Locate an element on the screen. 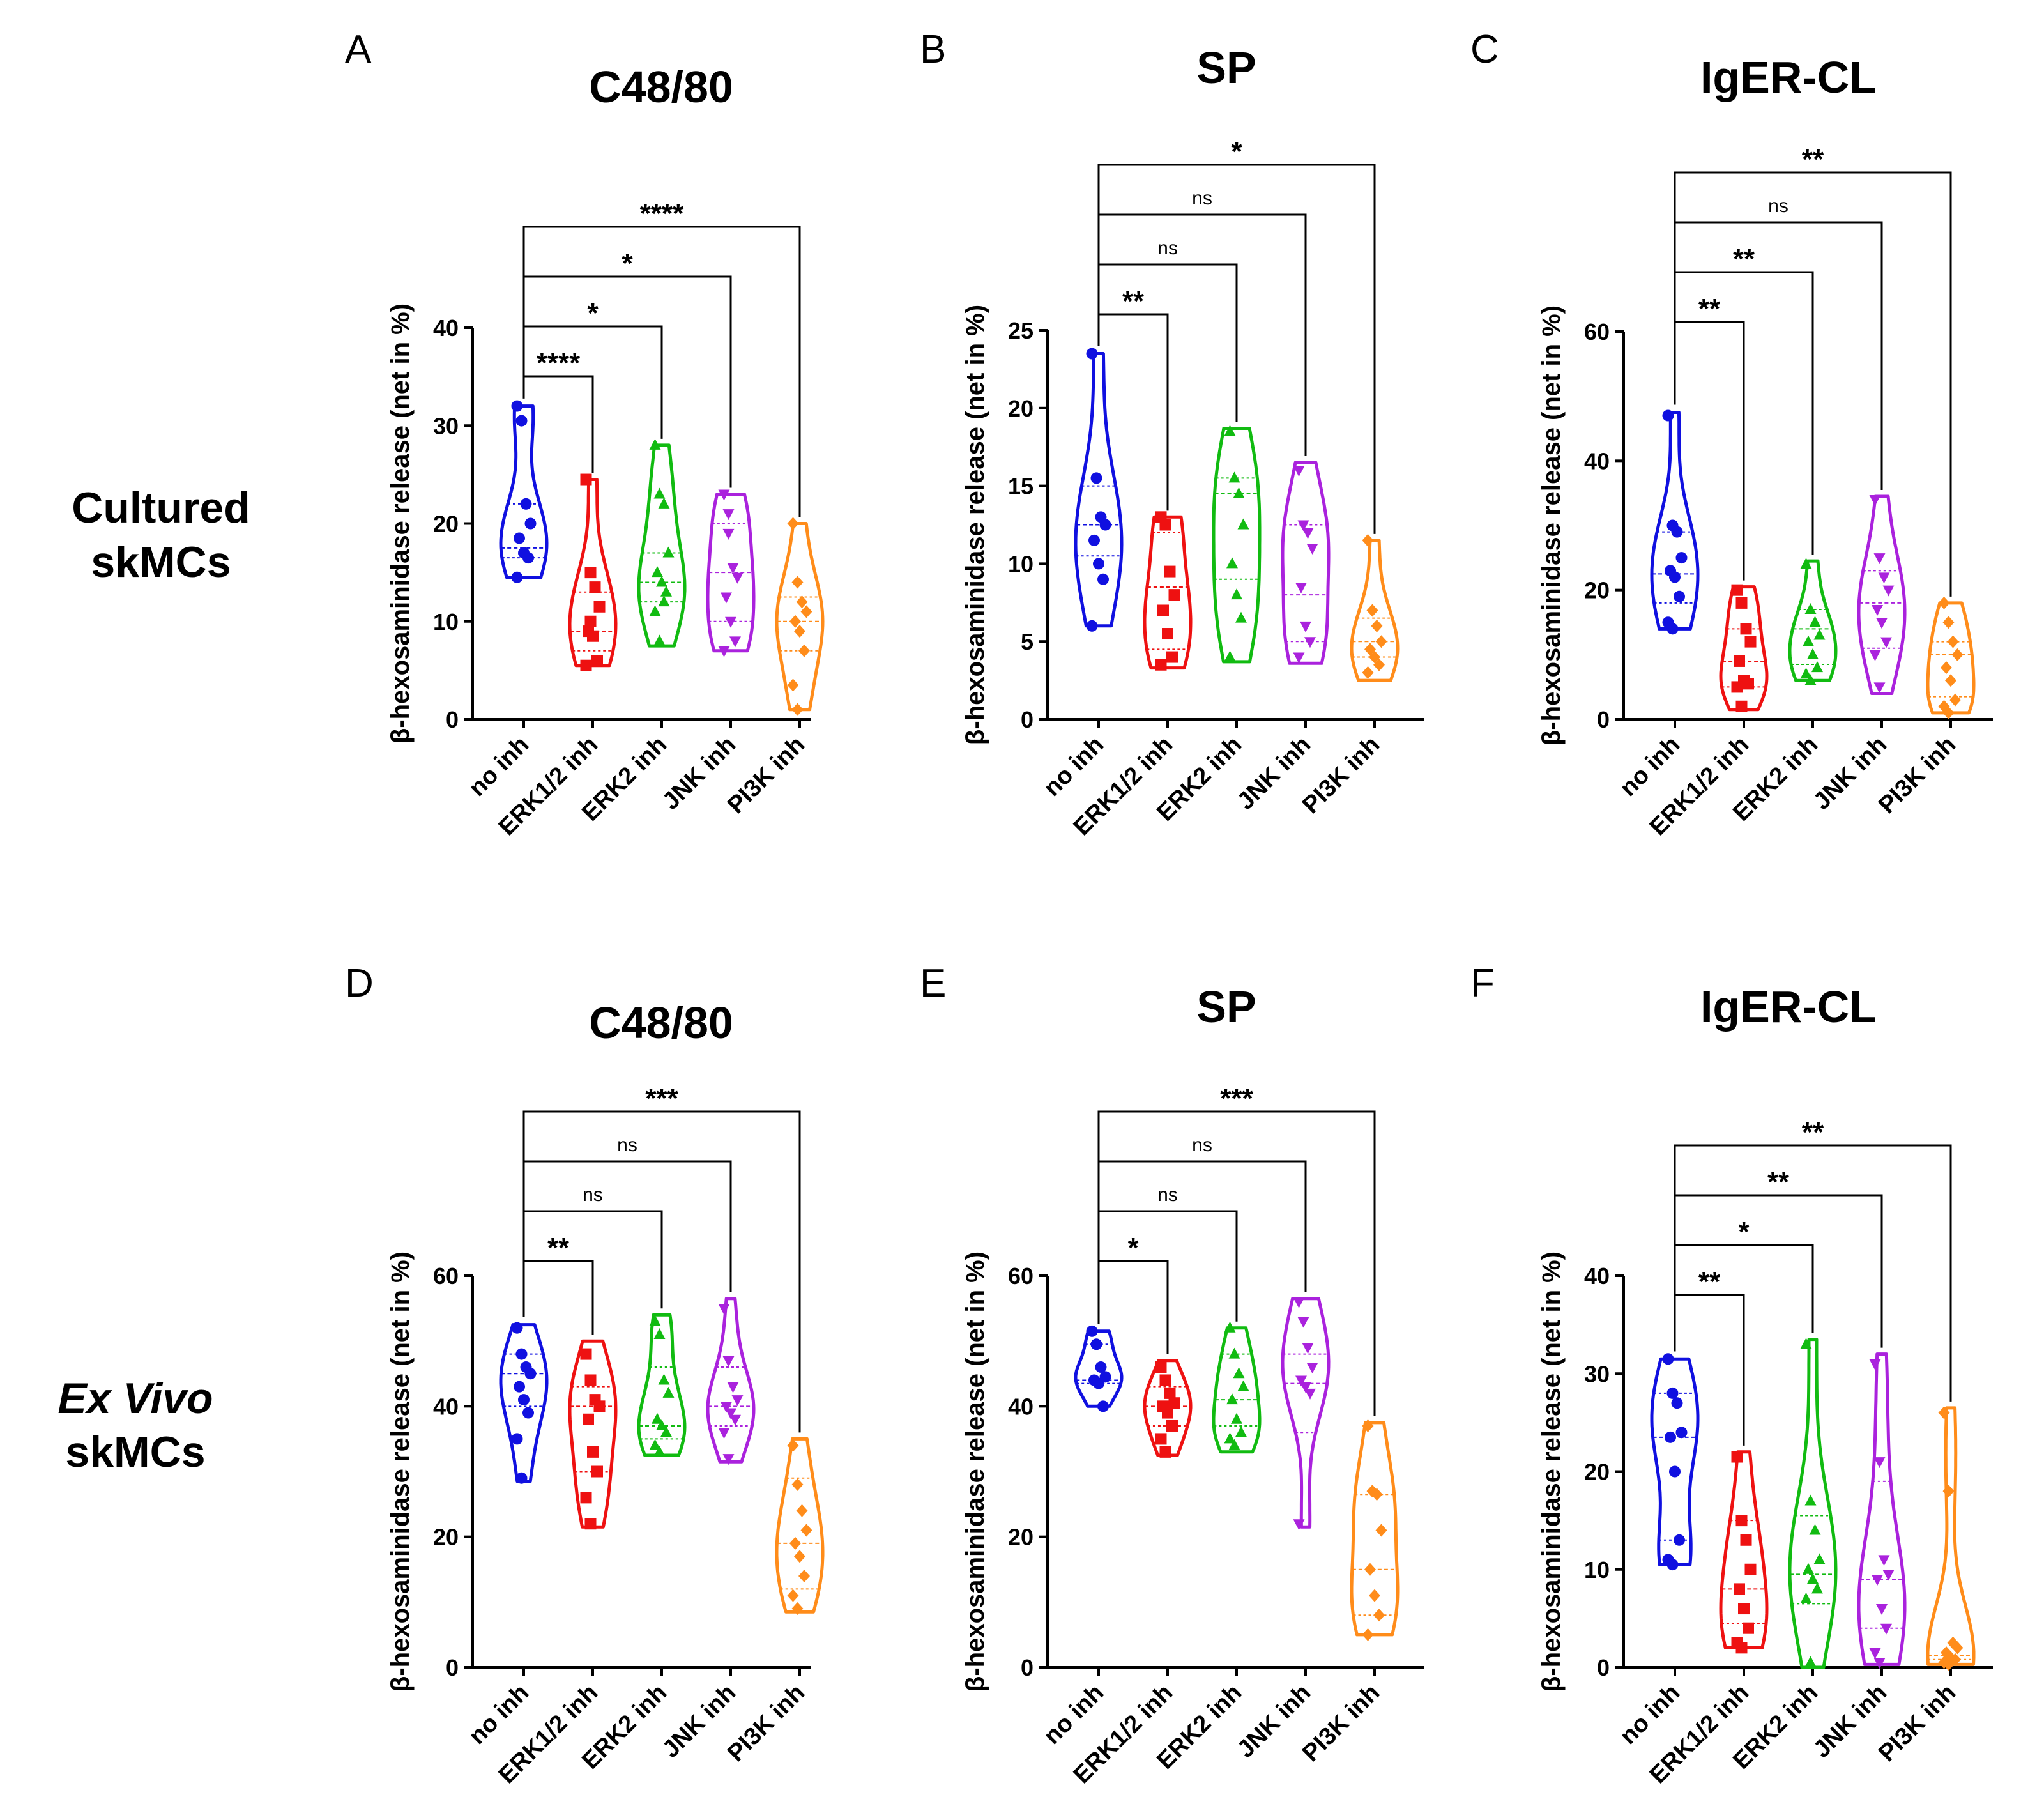 This screenshot has height=1813, width=2044. panel-d-bracket-label-jnk-inh: ns is located at coordinates (627, 1146).